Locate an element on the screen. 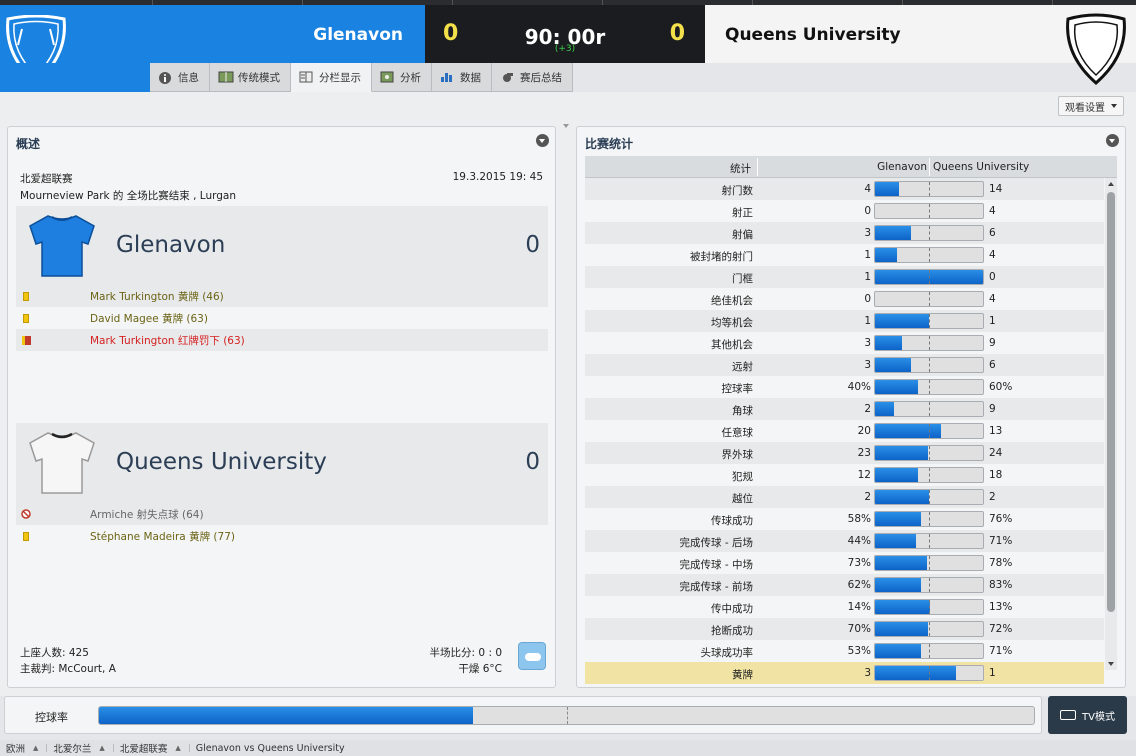  tab-classic: 传统模式 is located at coordinates (250, 77).